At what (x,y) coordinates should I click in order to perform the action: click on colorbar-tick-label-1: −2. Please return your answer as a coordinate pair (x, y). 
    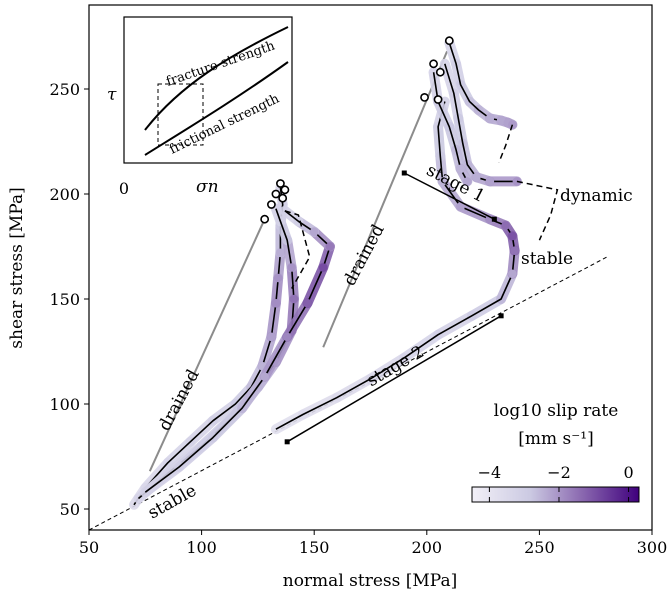
    Looking at the image, I should click on (559, 472).